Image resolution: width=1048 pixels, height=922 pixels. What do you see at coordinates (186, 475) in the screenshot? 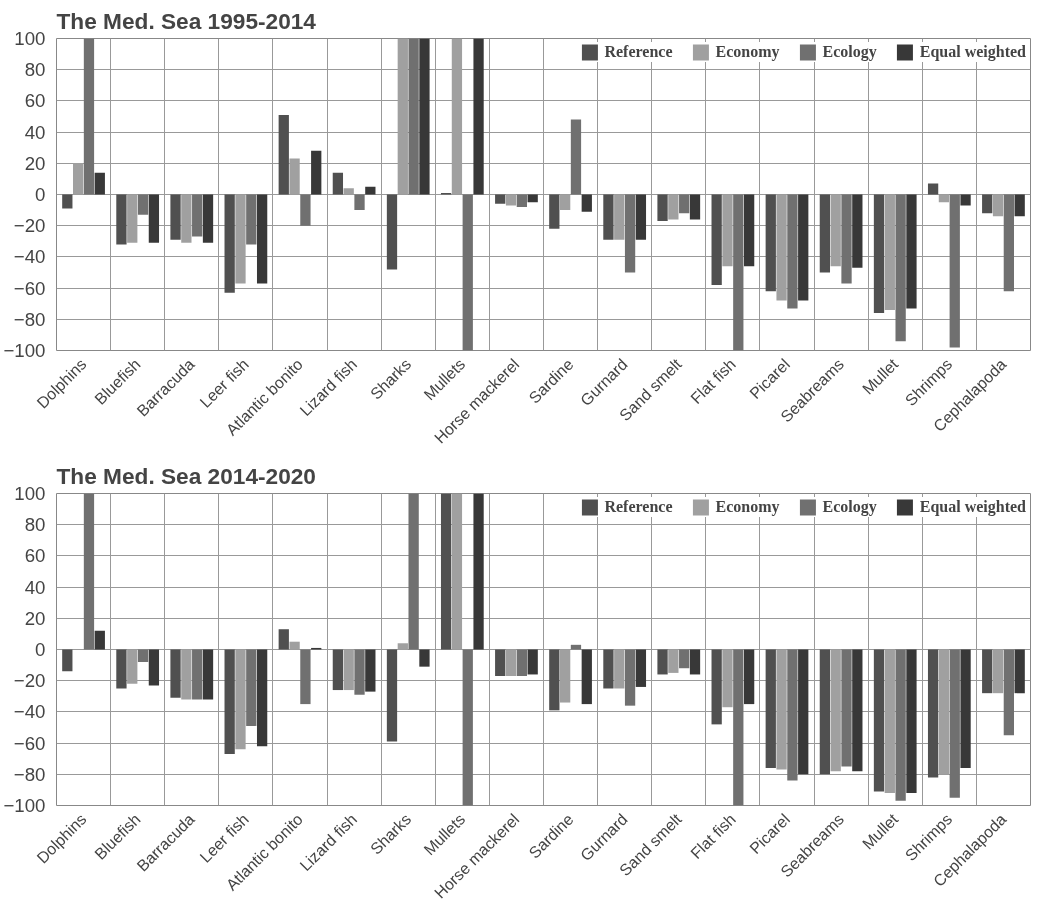
I see `chart-title: The Med. Sea 2014-2020` at bounding box center [186, 475].